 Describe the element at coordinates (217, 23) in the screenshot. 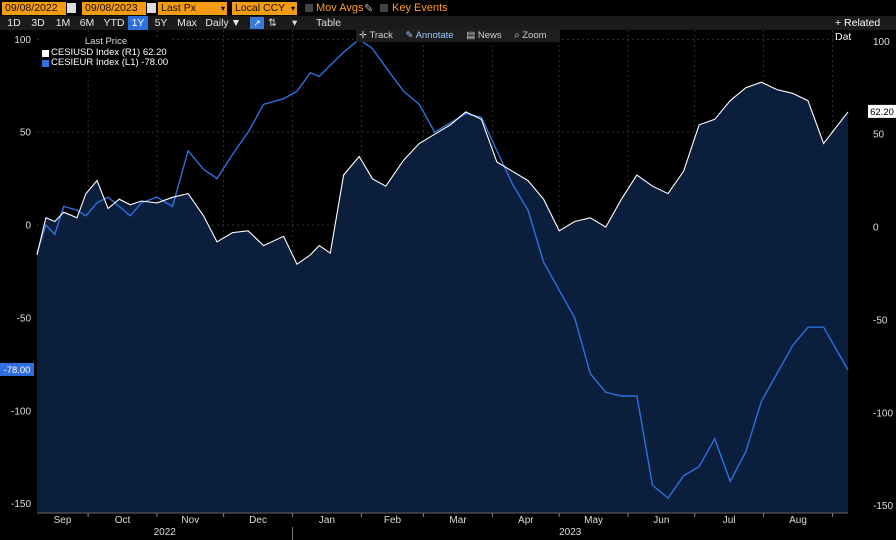

I see `frequency-select: Daily` at that location.